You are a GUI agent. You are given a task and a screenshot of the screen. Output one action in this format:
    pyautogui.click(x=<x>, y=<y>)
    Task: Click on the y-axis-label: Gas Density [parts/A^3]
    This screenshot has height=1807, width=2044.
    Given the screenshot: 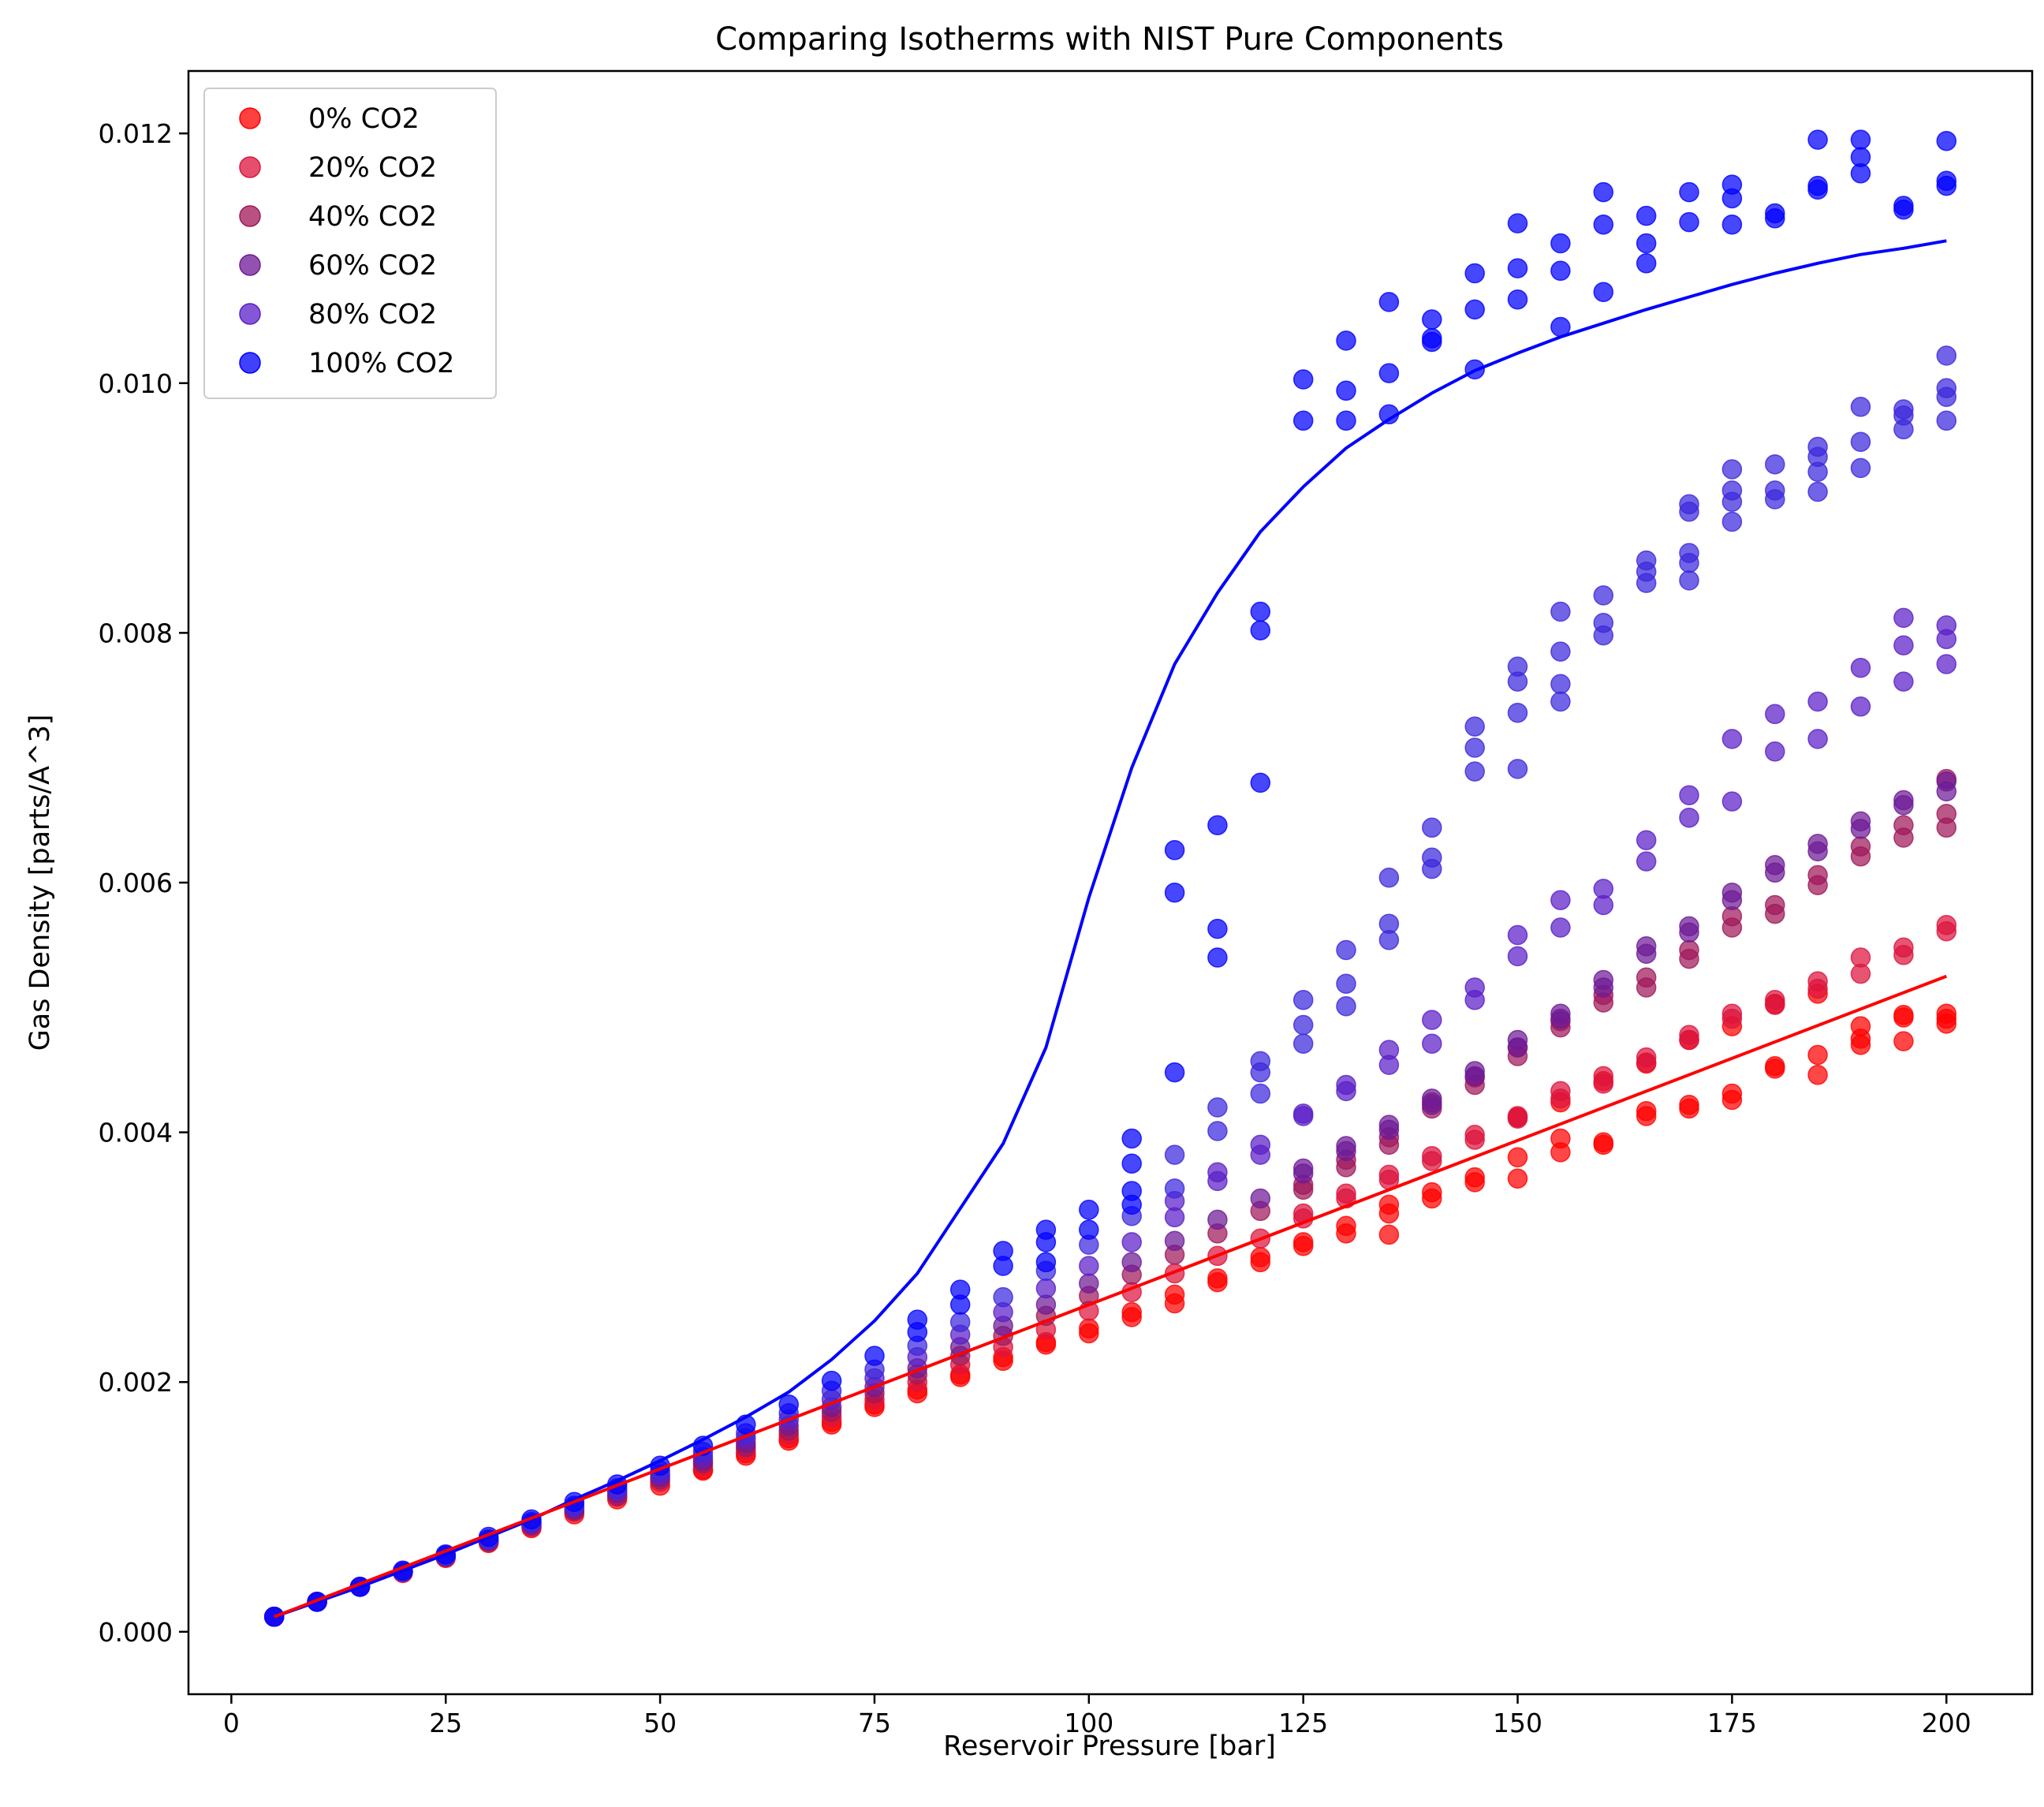 What is the action you would take?
    pyautogui.click(x=40, y=883)
    